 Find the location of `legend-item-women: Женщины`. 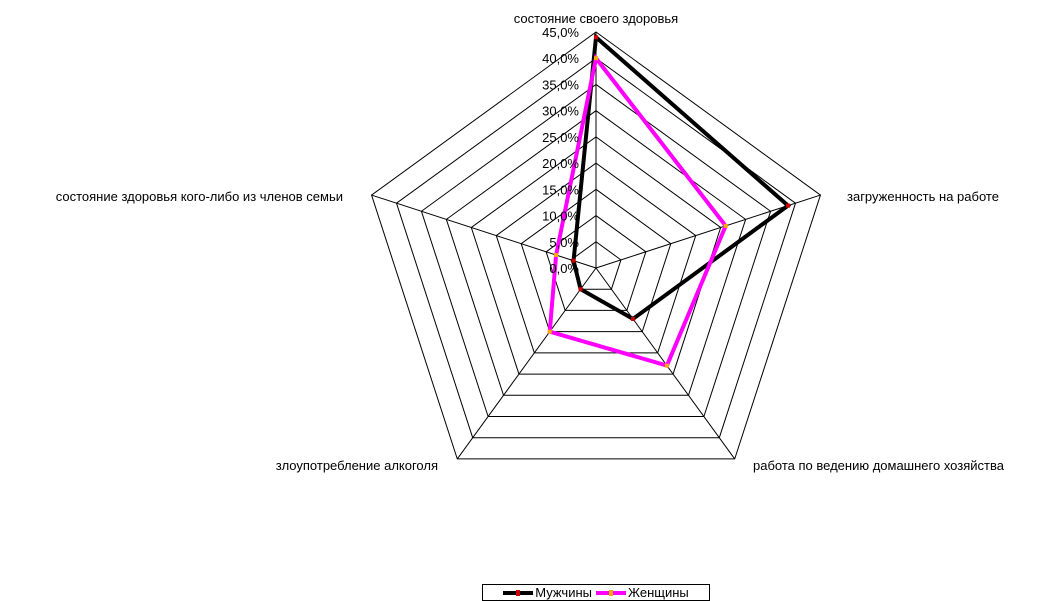

legend-item-women: Женщины is located at coordinates (642, 592).